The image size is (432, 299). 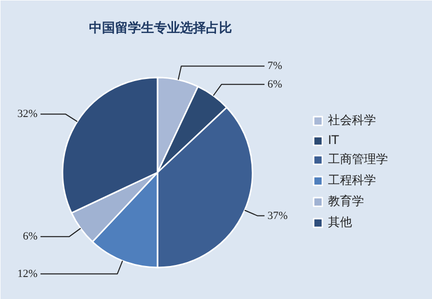 I want to click on legend-label: IT, so click(x=334, y=140).